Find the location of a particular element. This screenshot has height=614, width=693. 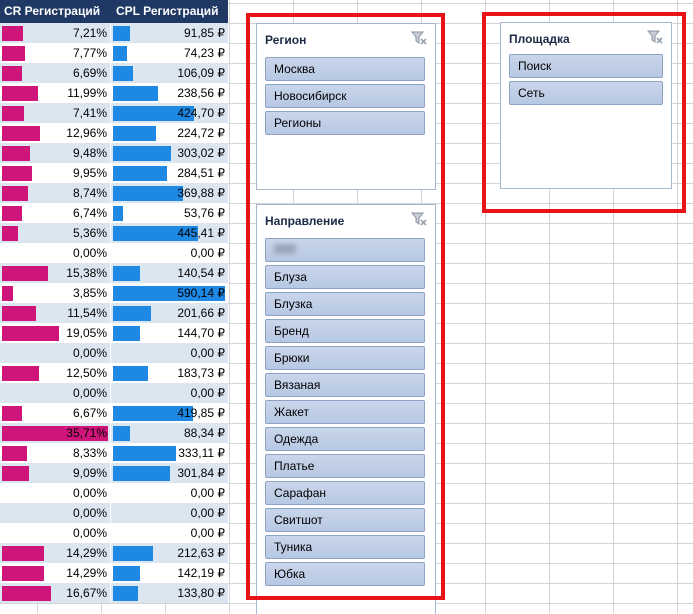

slicer-item-direction: Юбка is located at coordinates (345, 574).